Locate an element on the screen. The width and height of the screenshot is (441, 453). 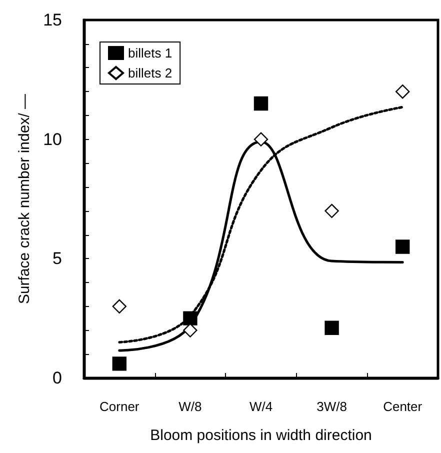
y-tick-label: 10 is located at coordinates (52, 139).